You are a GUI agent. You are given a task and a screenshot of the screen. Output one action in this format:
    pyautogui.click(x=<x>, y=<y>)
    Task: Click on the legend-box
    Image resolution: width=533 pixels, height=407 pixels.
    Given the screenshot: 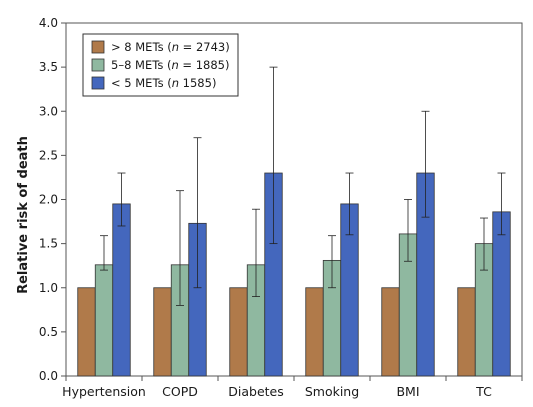 What is the action you would take?
    pyautogui.click(x=160, y=65)
    